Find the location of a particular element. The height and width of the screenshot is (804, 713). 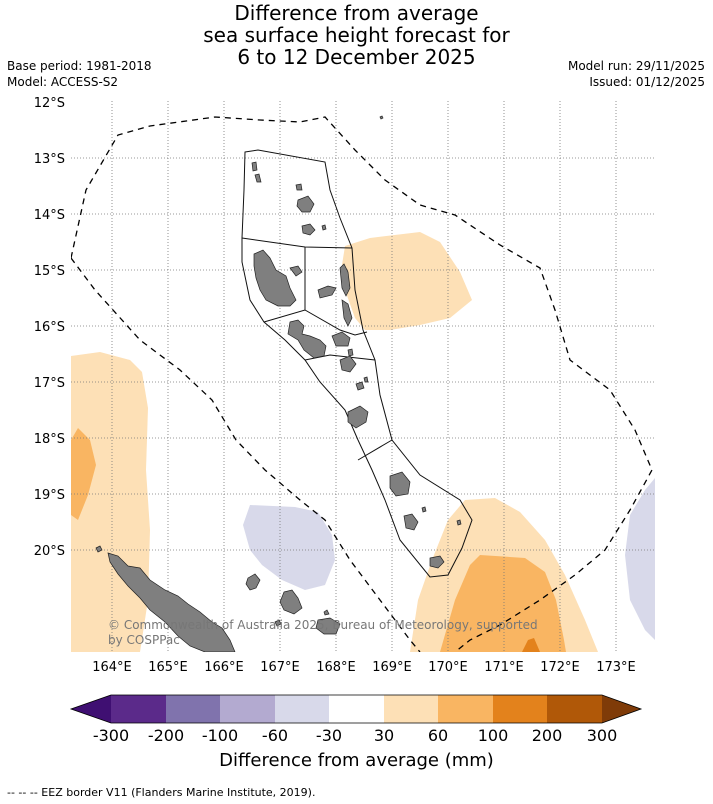

base-period: Base period: 1981-2018 is located at coordinates (79, 66).